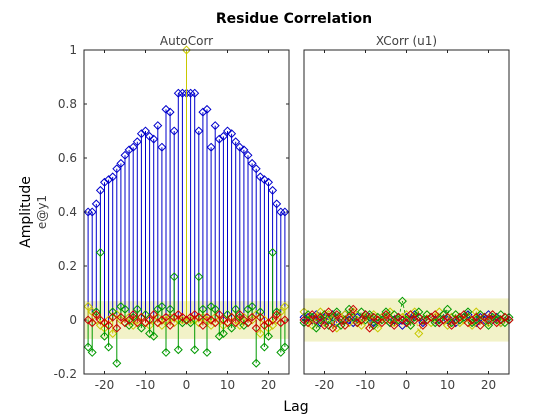 Image resolution: width=560 pixels, height=420 pixels. What do you see at coordinates (294, 19) in the screenshot?
I see `figure-title: Residue Correlation` at bounding box center [294, 19].